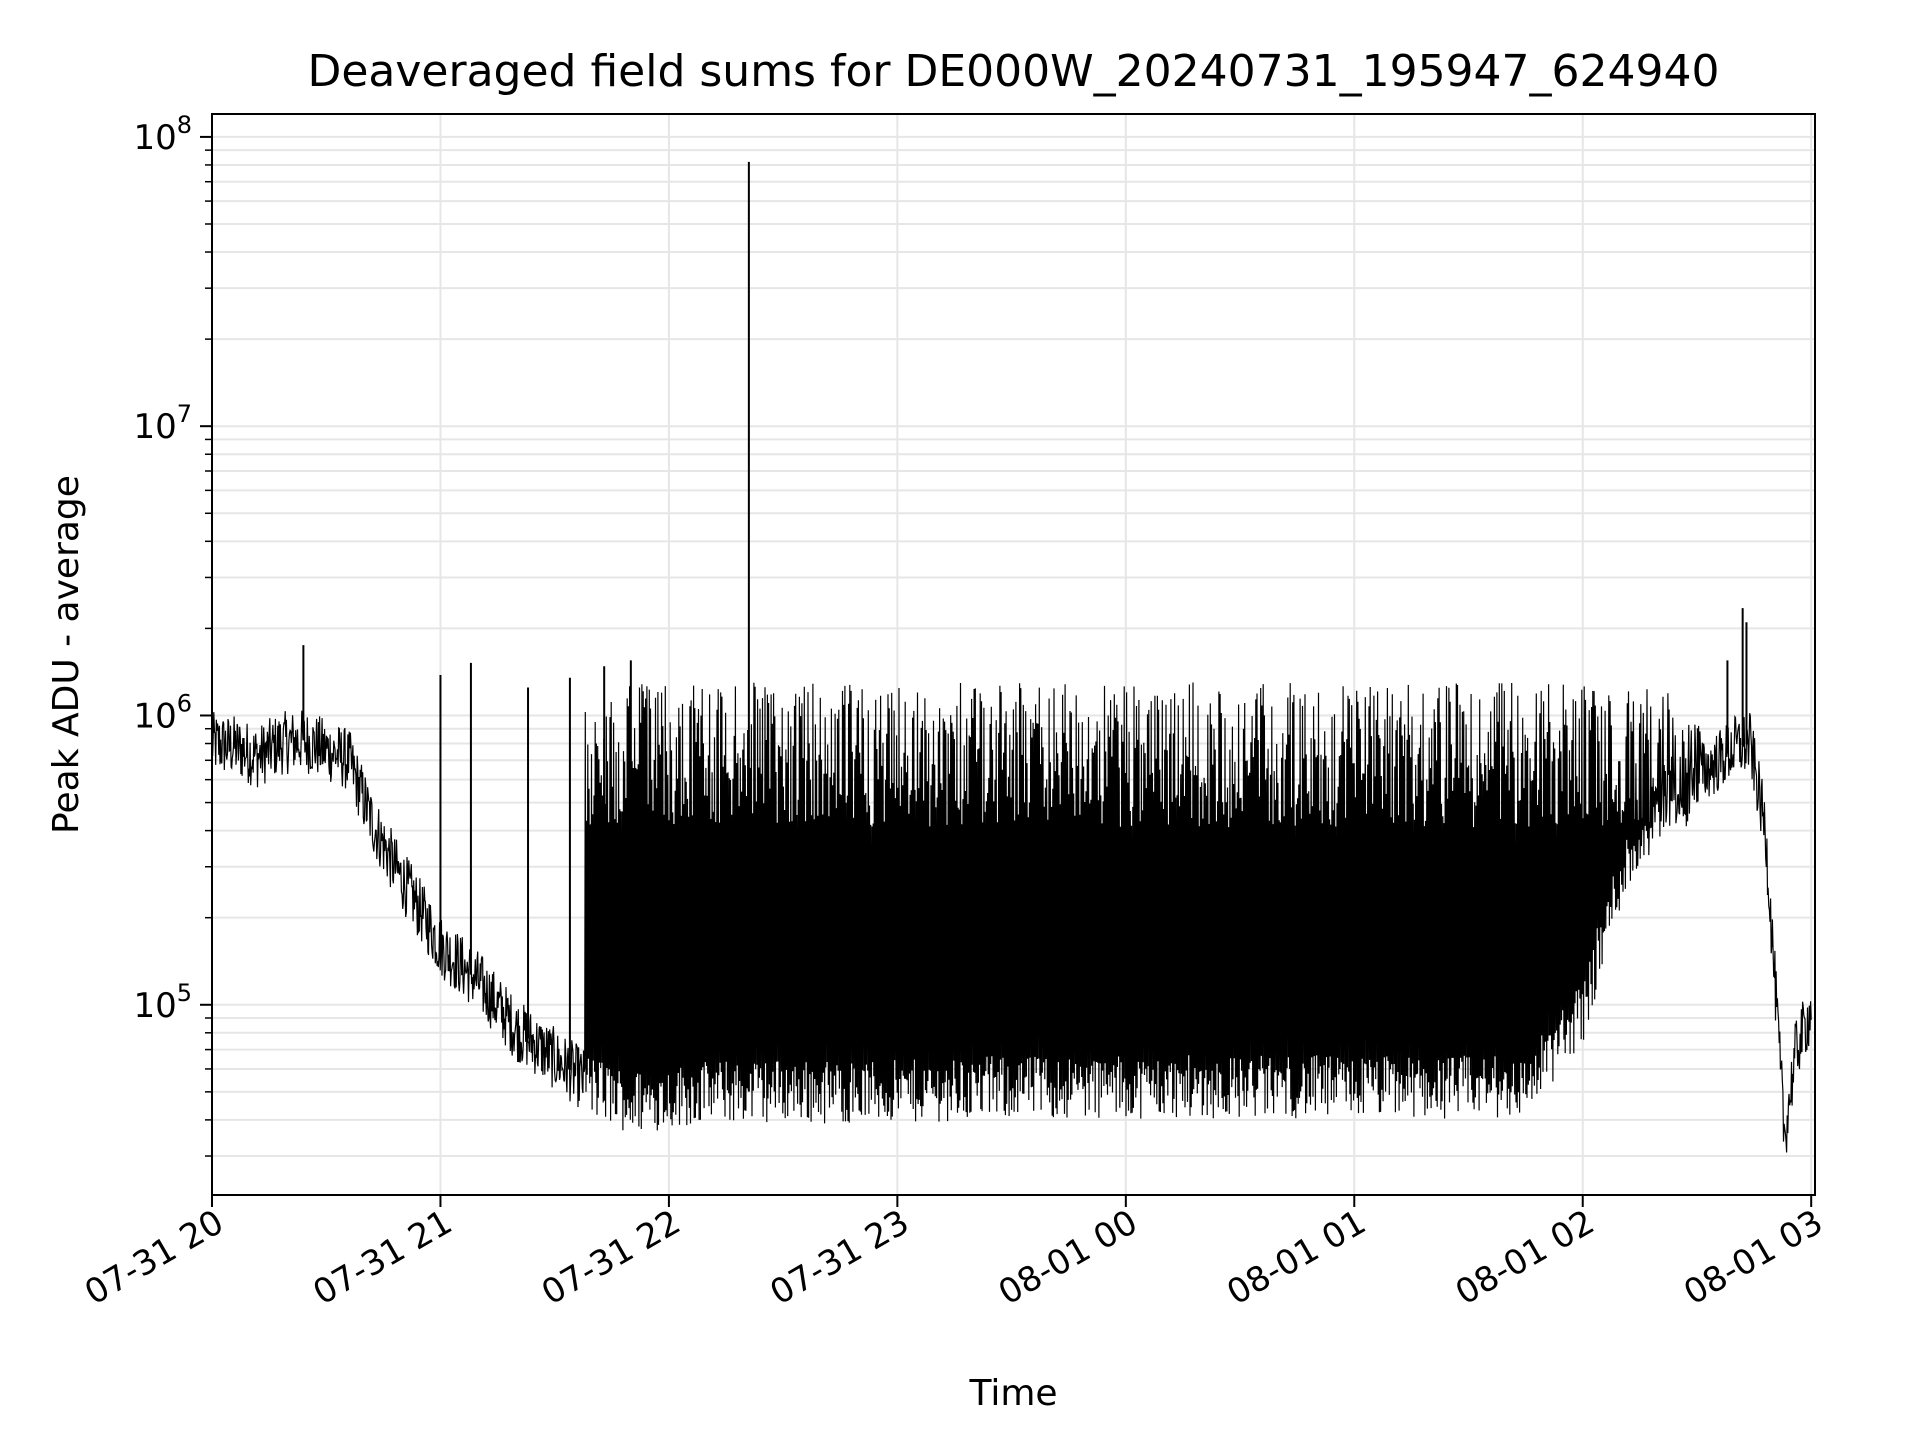 The image size is (1920, 1440). What do you see at coordinates (172, 634) in the screenshot?
I see `y-axis: 10⁵ 10⁶ 10⁷ 10⁸` at bounding box center [172, 634].